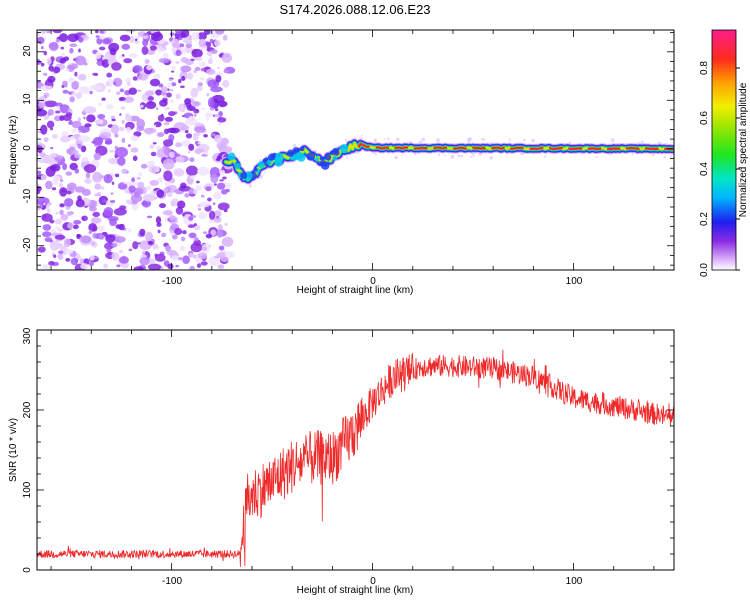  Describe the element at coordinates (27, 244) in the screenshot. I see `spectrogram-ytick-label: -20` at that location.